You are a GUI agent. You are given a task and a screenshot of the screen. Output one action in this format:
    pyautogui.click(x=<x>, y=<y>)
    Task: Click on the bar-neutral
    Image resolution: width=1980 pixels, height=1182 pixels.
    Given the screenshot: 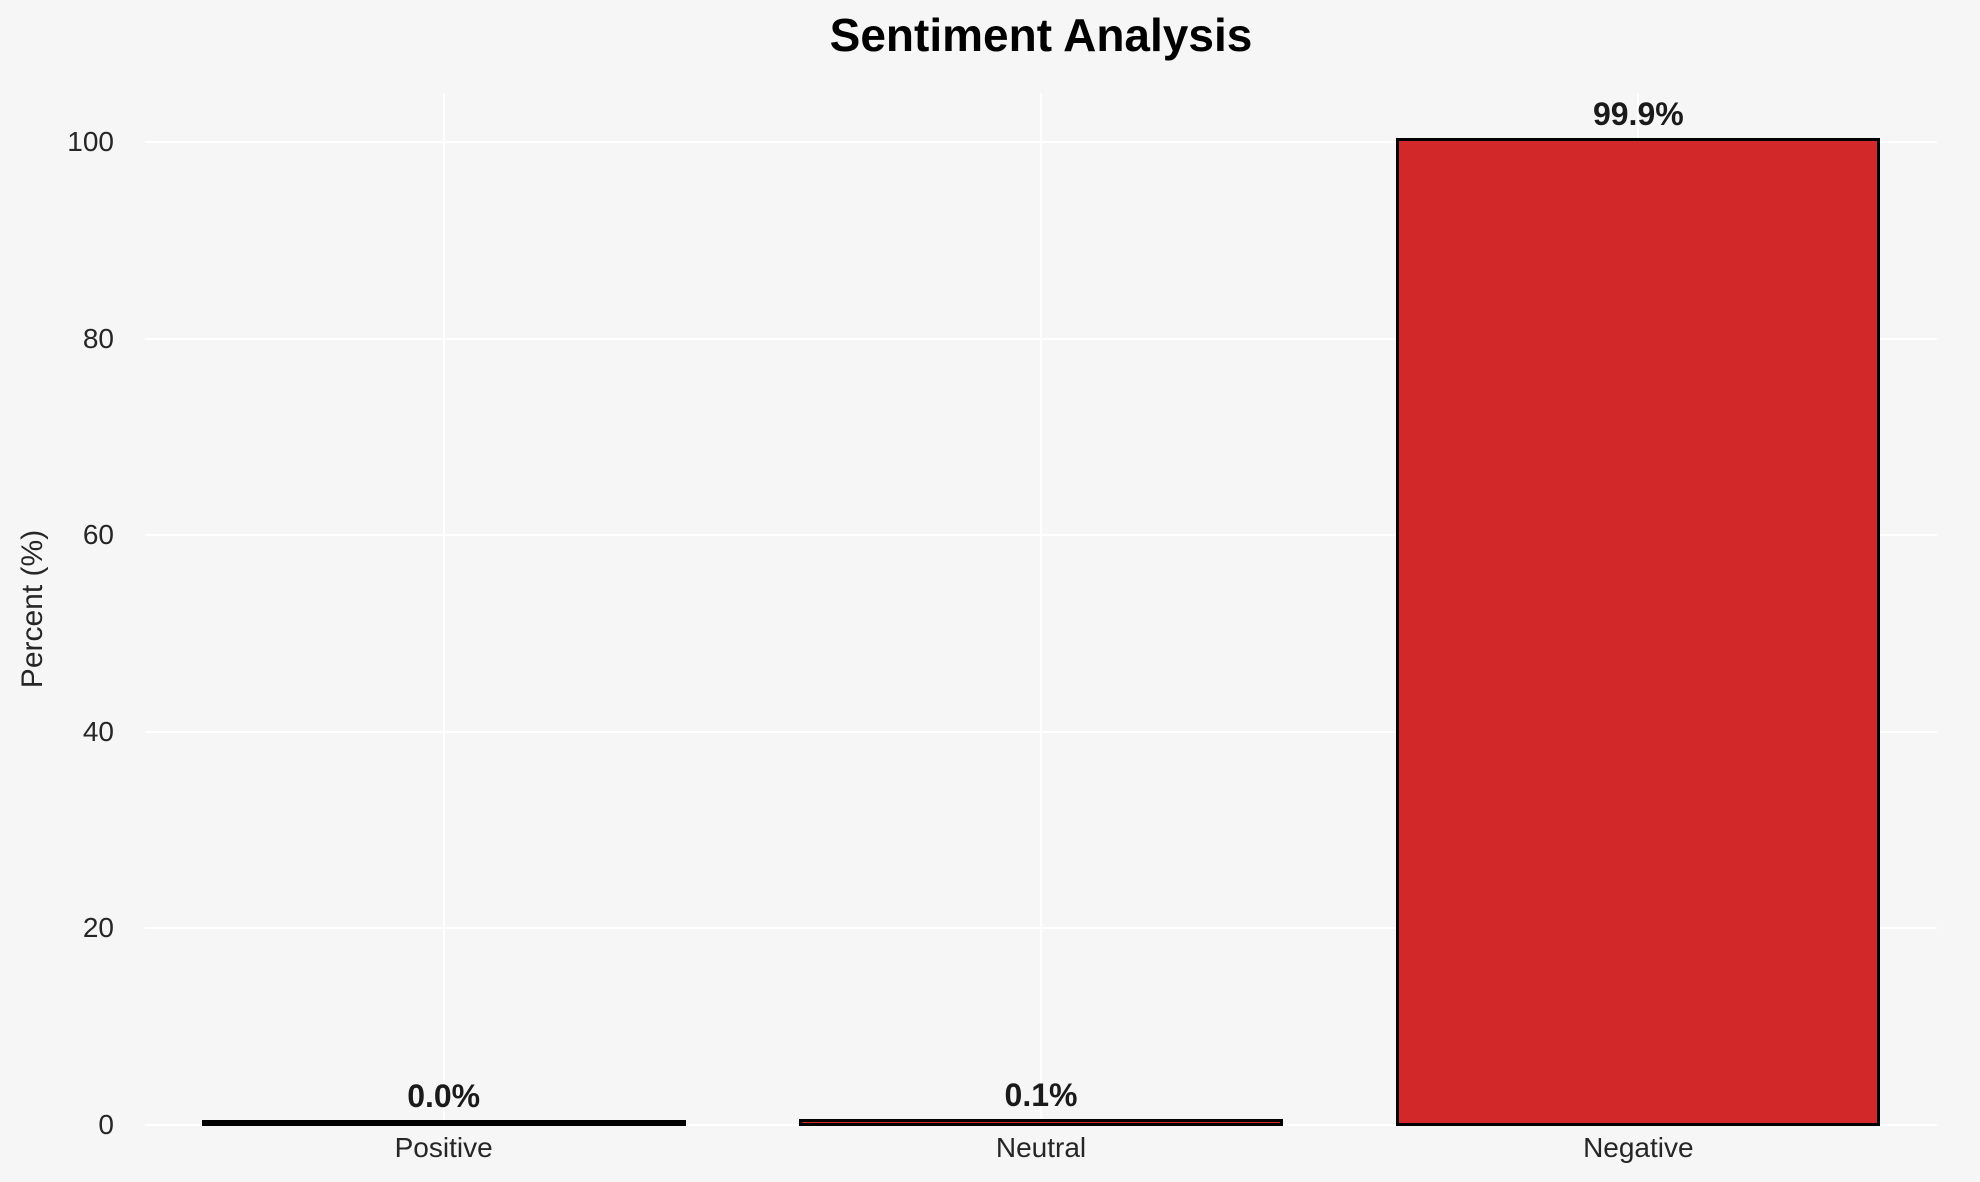 What is the action you would take?
    pyautogui.click(x=1041, y=1122)
    